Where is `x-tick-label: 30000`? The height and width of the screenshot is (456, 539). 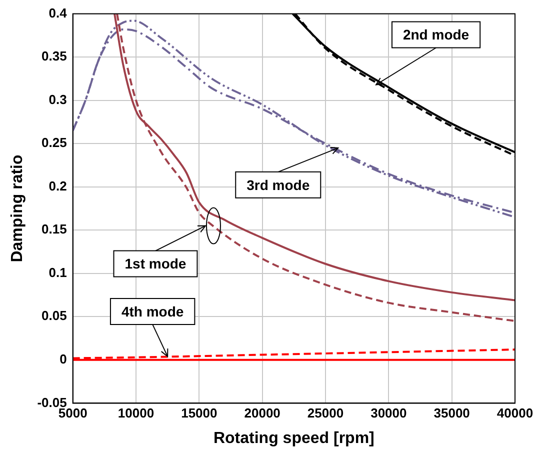 x-tick-label: 30000 is located at coordinates (388, 413).